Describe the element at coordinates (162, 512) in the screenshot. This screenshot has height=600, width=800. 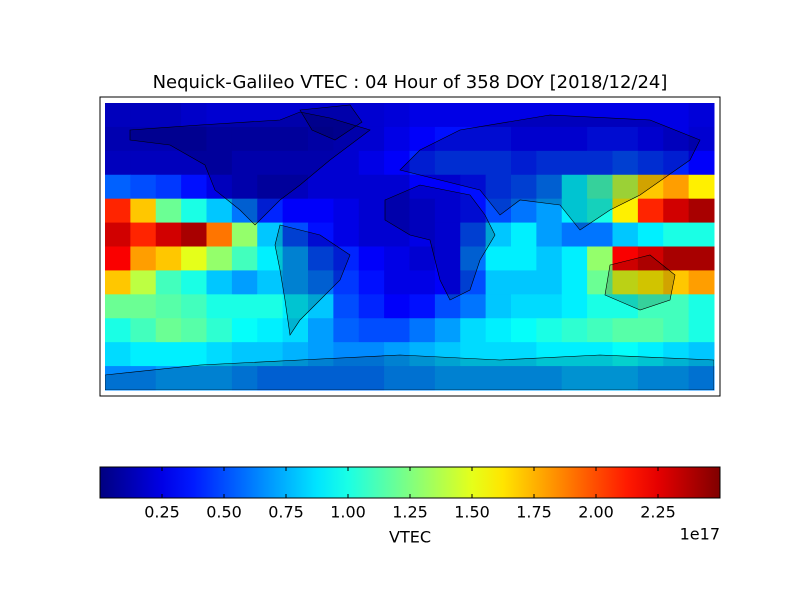
I see `colorbar-tick-label: 0.25` at that location.